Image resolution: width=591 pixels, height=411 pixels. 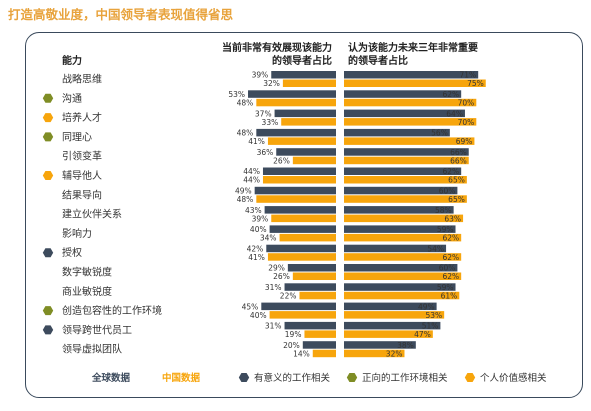 What do you see at coordinates (258, 229) in the screenshot?
I see `value-label: 40%` at bounding box center [258, 229].